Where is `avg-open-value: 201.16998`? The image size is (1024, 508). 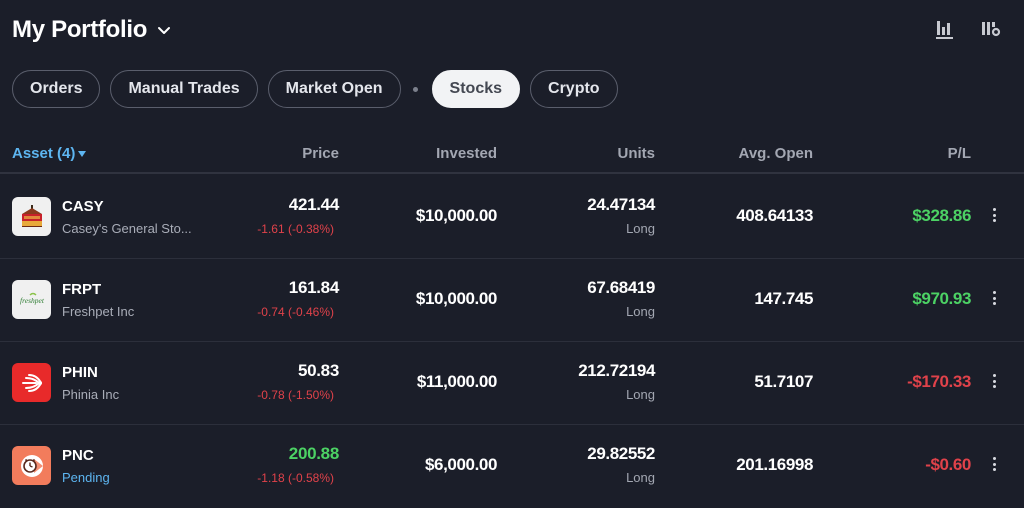 avg-open-value: 201.16998 is located at coordinates (774, 464).